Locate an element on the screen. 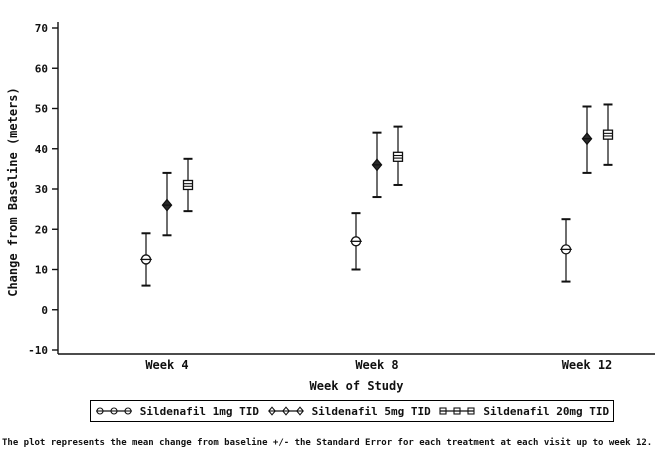  x-tick-label: Week 12 is located at coordinates (587, 365).